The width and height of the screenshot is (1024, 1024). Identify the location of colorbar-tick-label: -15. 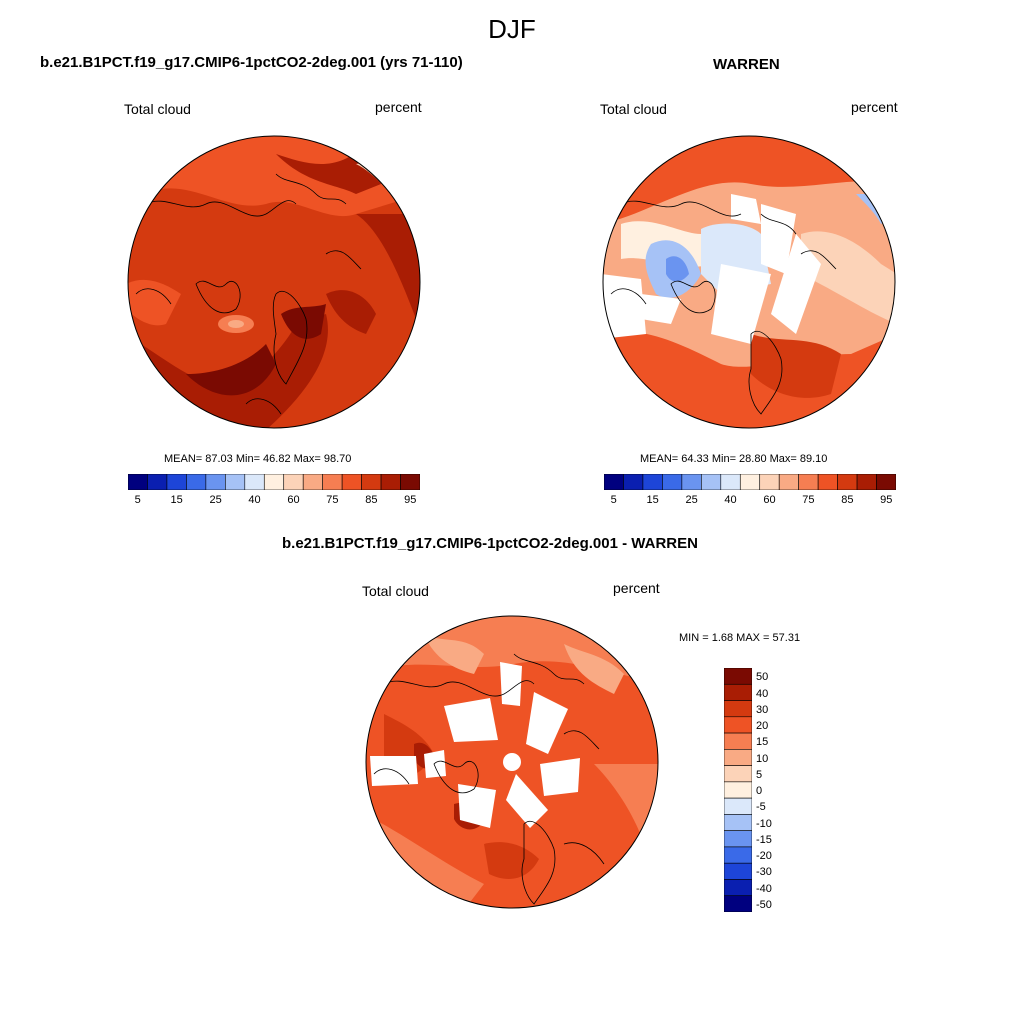
(764, 839).